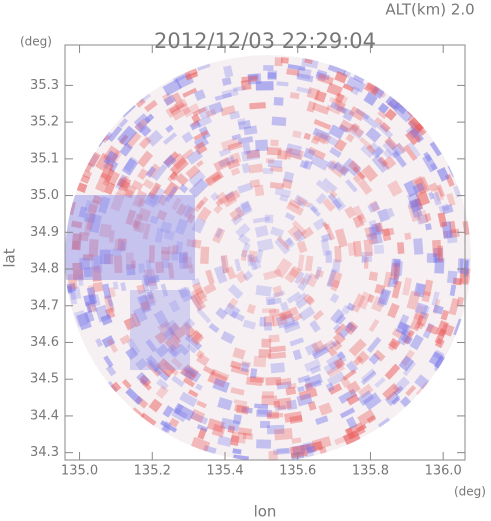 The height and width of the screenshot is (521, 491). I want to click on y-tick-label: 34.4, so click(44, 415).